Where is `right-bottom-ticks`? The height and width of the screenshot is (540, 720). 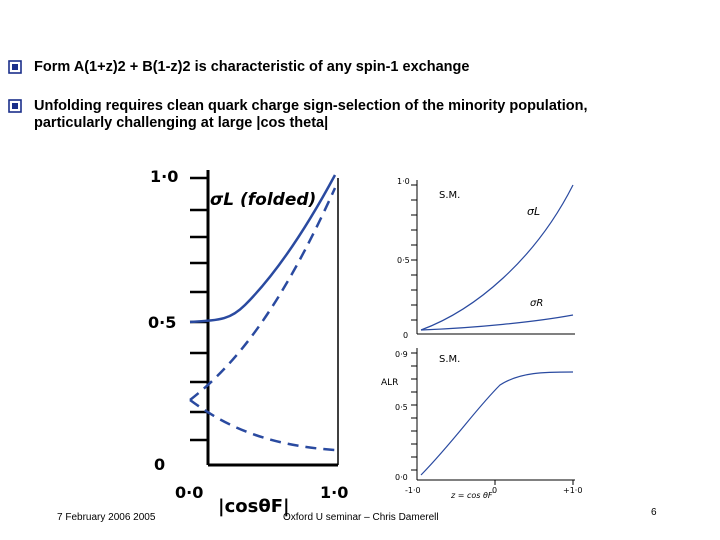
right-bottom-ticks is located at coordinates (492, 418).